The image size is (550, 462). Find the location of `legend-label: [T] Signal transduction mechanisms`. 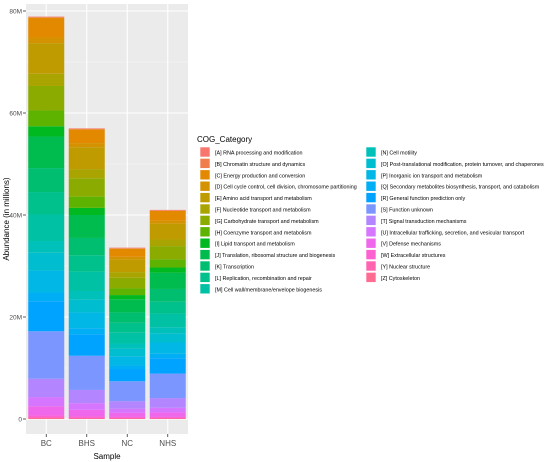

legend-label: [T] Signal transduction mechanisms is located at coordinates (424, 222).